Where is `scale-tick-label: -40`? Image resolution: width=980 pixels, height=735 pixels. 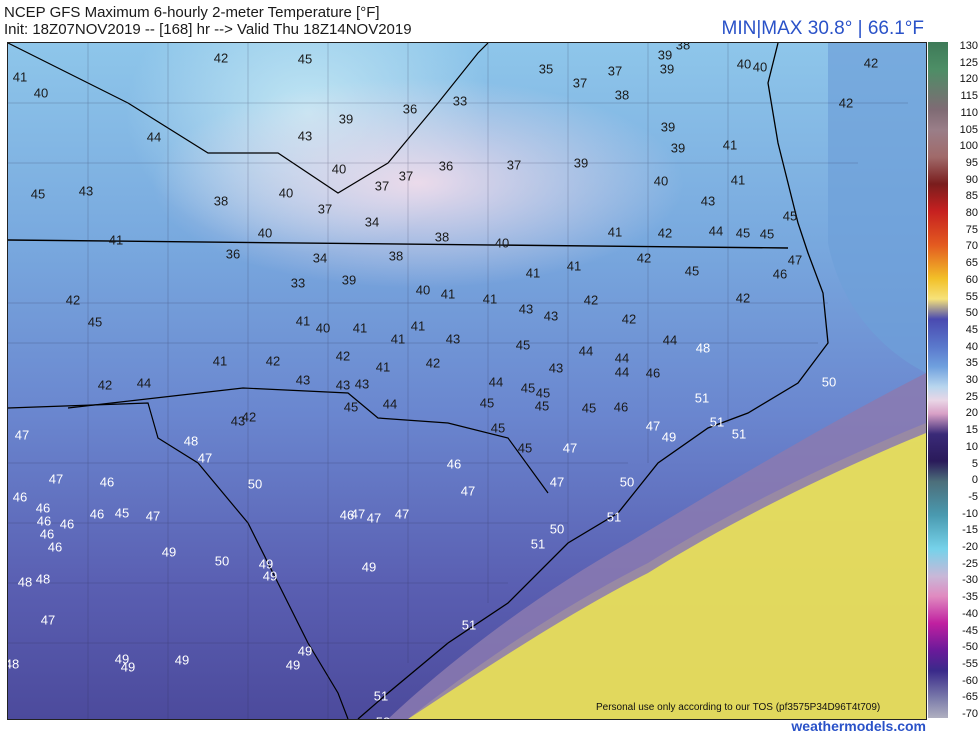
scale-tick-label: -40 is located at coordinates (970, 613).